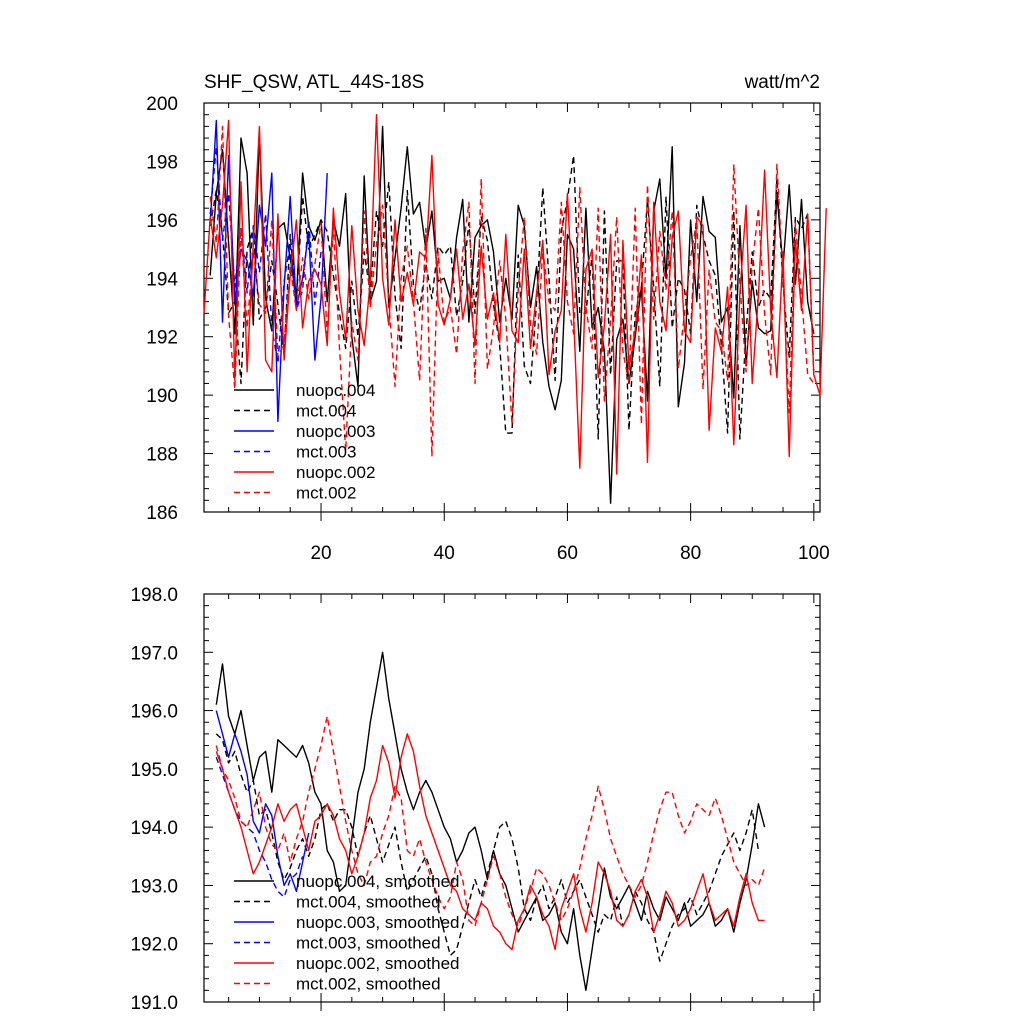  Describe the element at coordinates (326, 493) in the screenshot. I see `legend-label: mct.002` at that location.